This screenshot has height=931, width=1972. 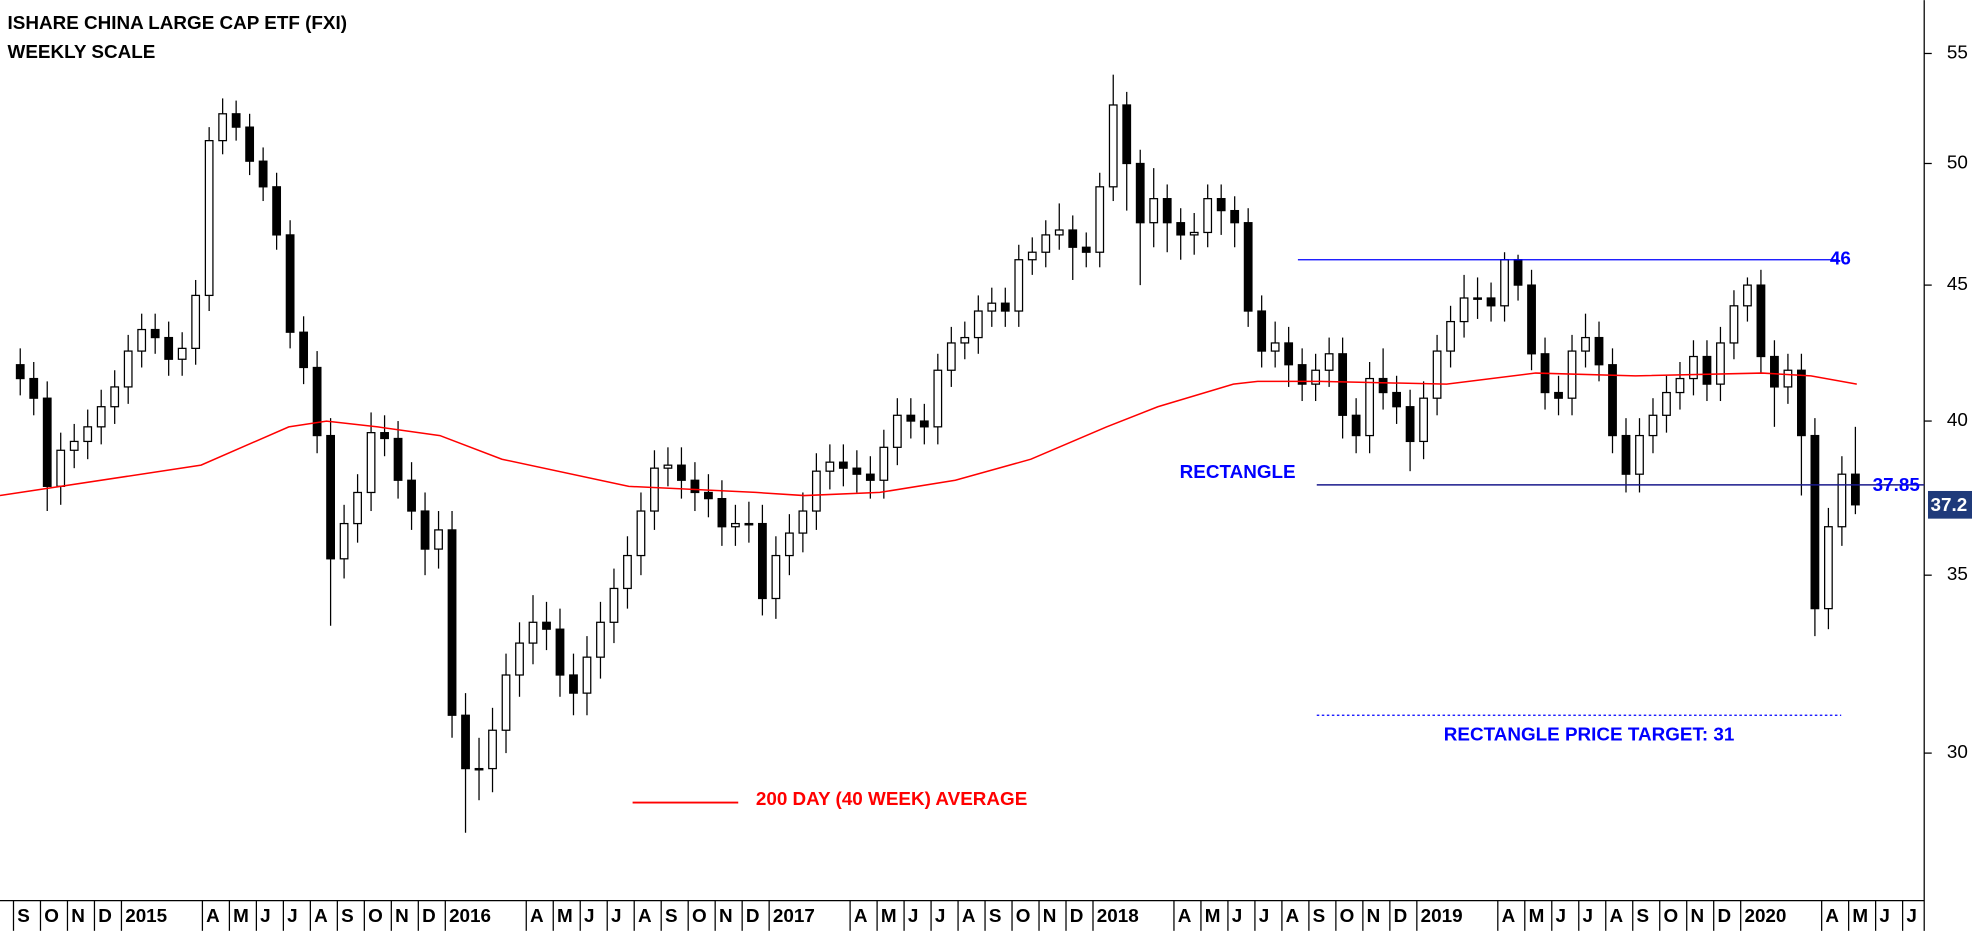 I want to click on last-price-box, so click(x=1949, y=504).